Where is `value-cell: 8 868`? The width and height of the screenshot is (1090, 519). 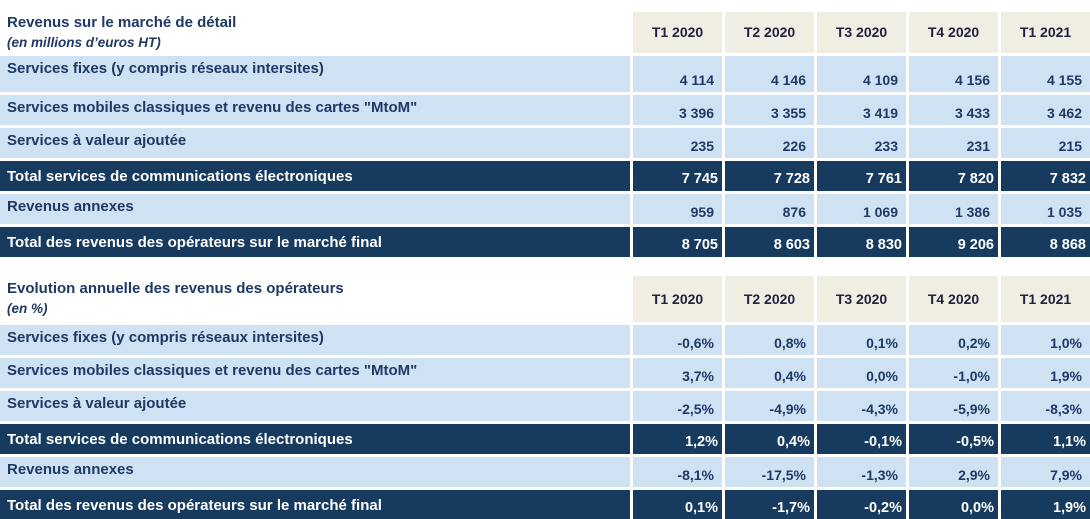 value-cell: 8 868 is located at coordinates (1045, 241).